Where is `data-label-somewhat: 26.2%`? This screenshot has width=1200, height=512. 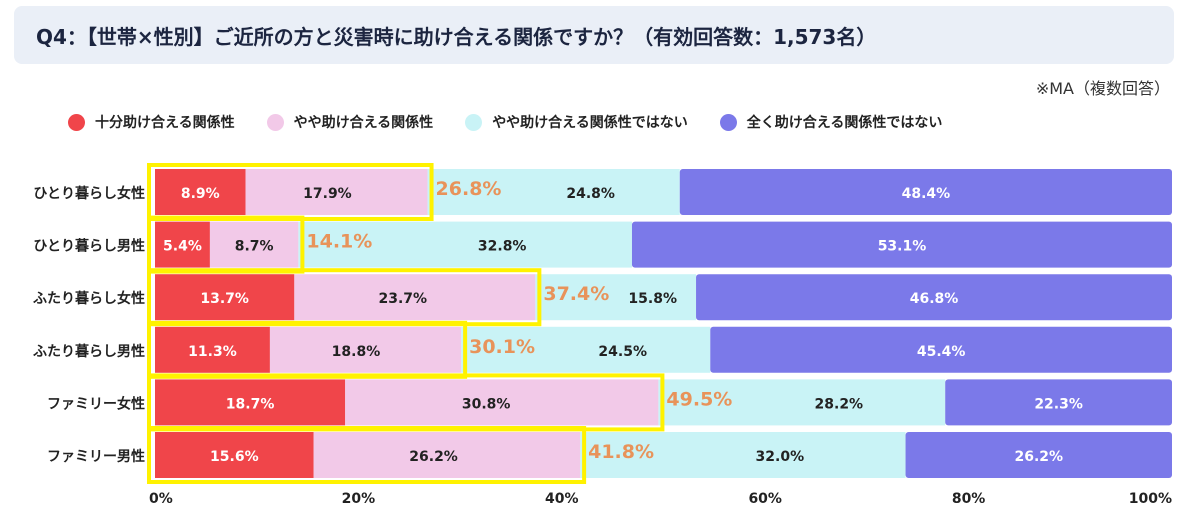 data-label-somewhat: 26.2% is located at coordinates (433, 457).